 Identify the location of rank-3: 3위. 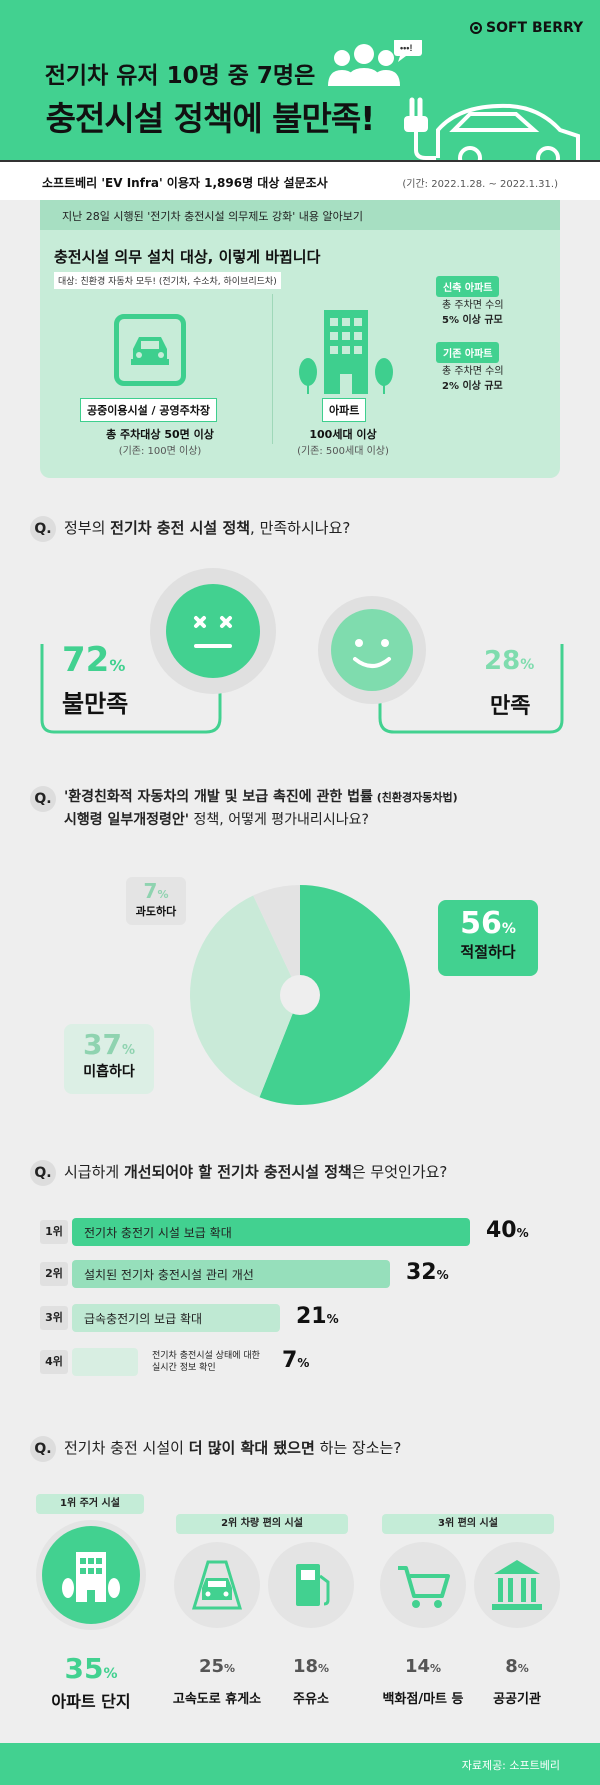
(54, 1318).